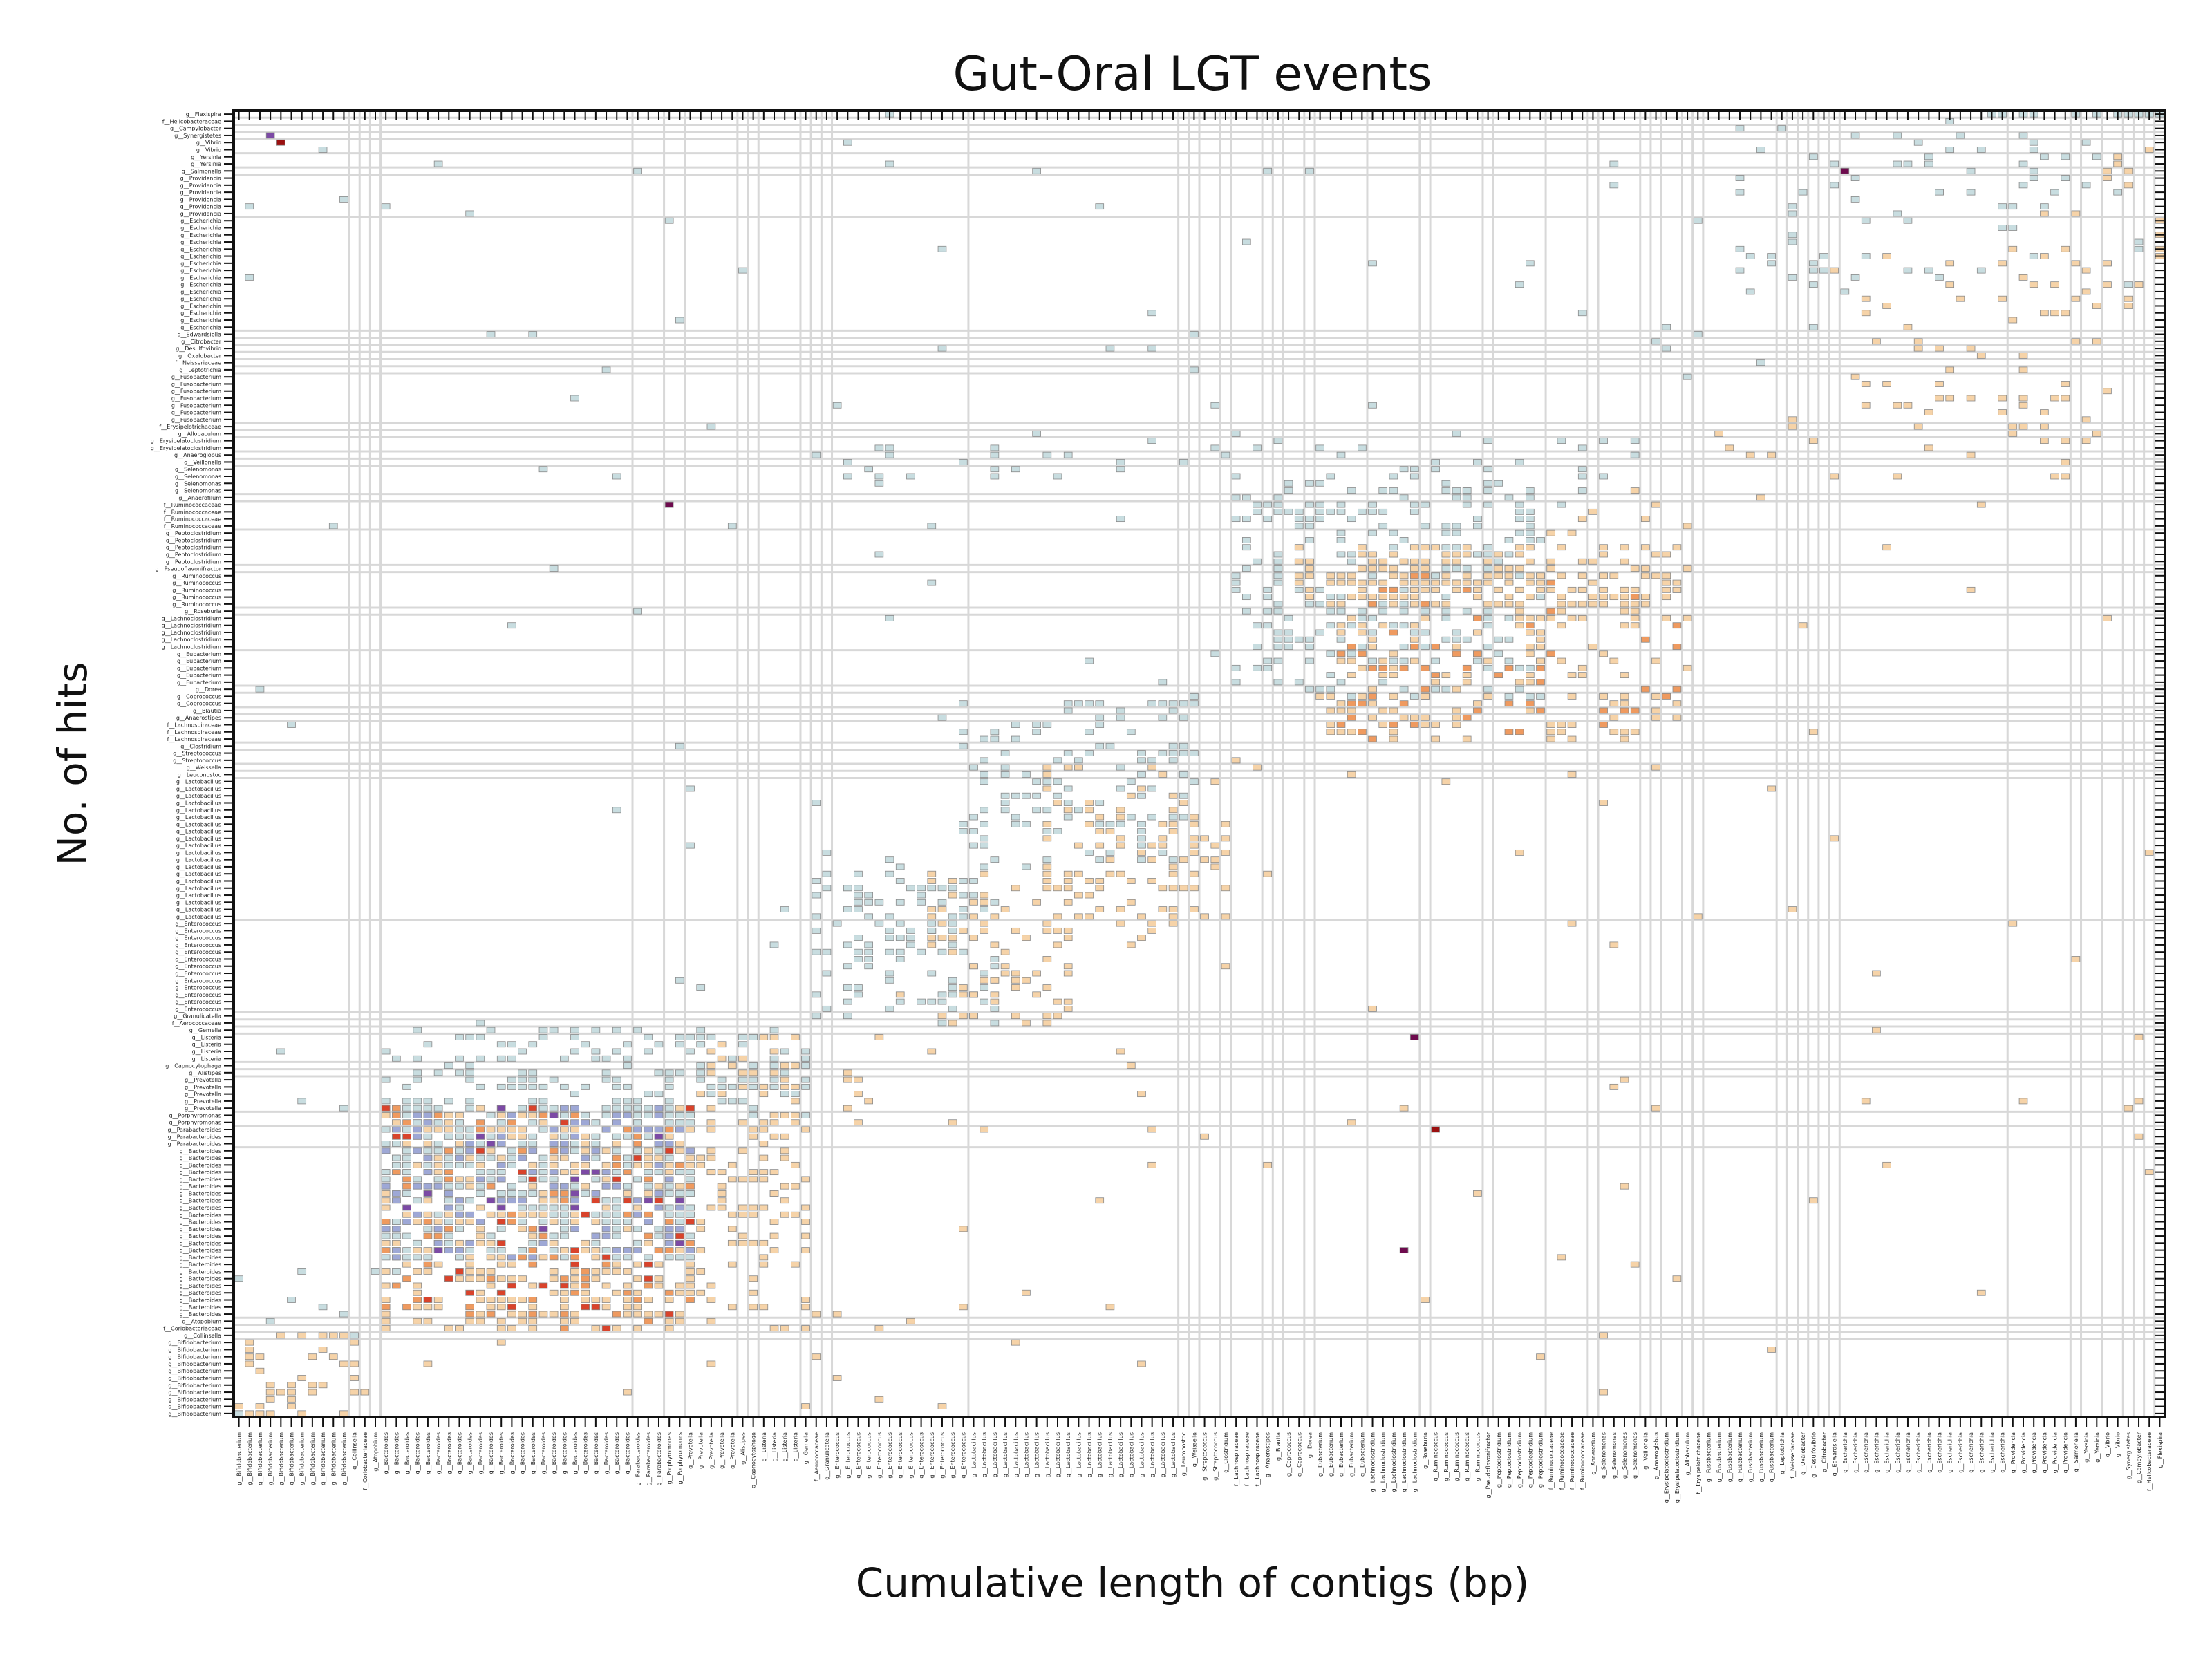  Describe the element at coordinates (198, 455) in the screenshot. I see `y-tick-label: g__Anaeroglobus` at that location.